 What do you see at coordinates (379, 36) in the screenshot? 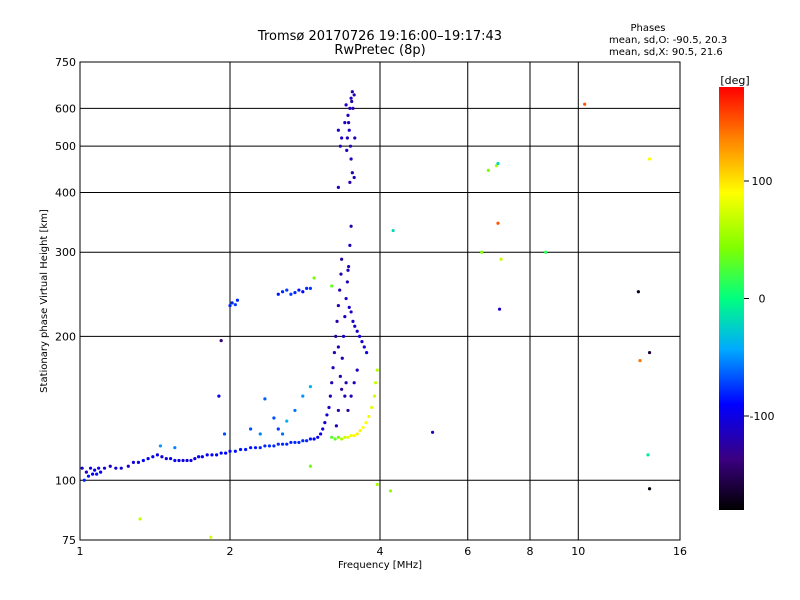
I see `chart-title: Tromsø 20170726 19:16:00–19:17:43` at bounding box center [379, 36].